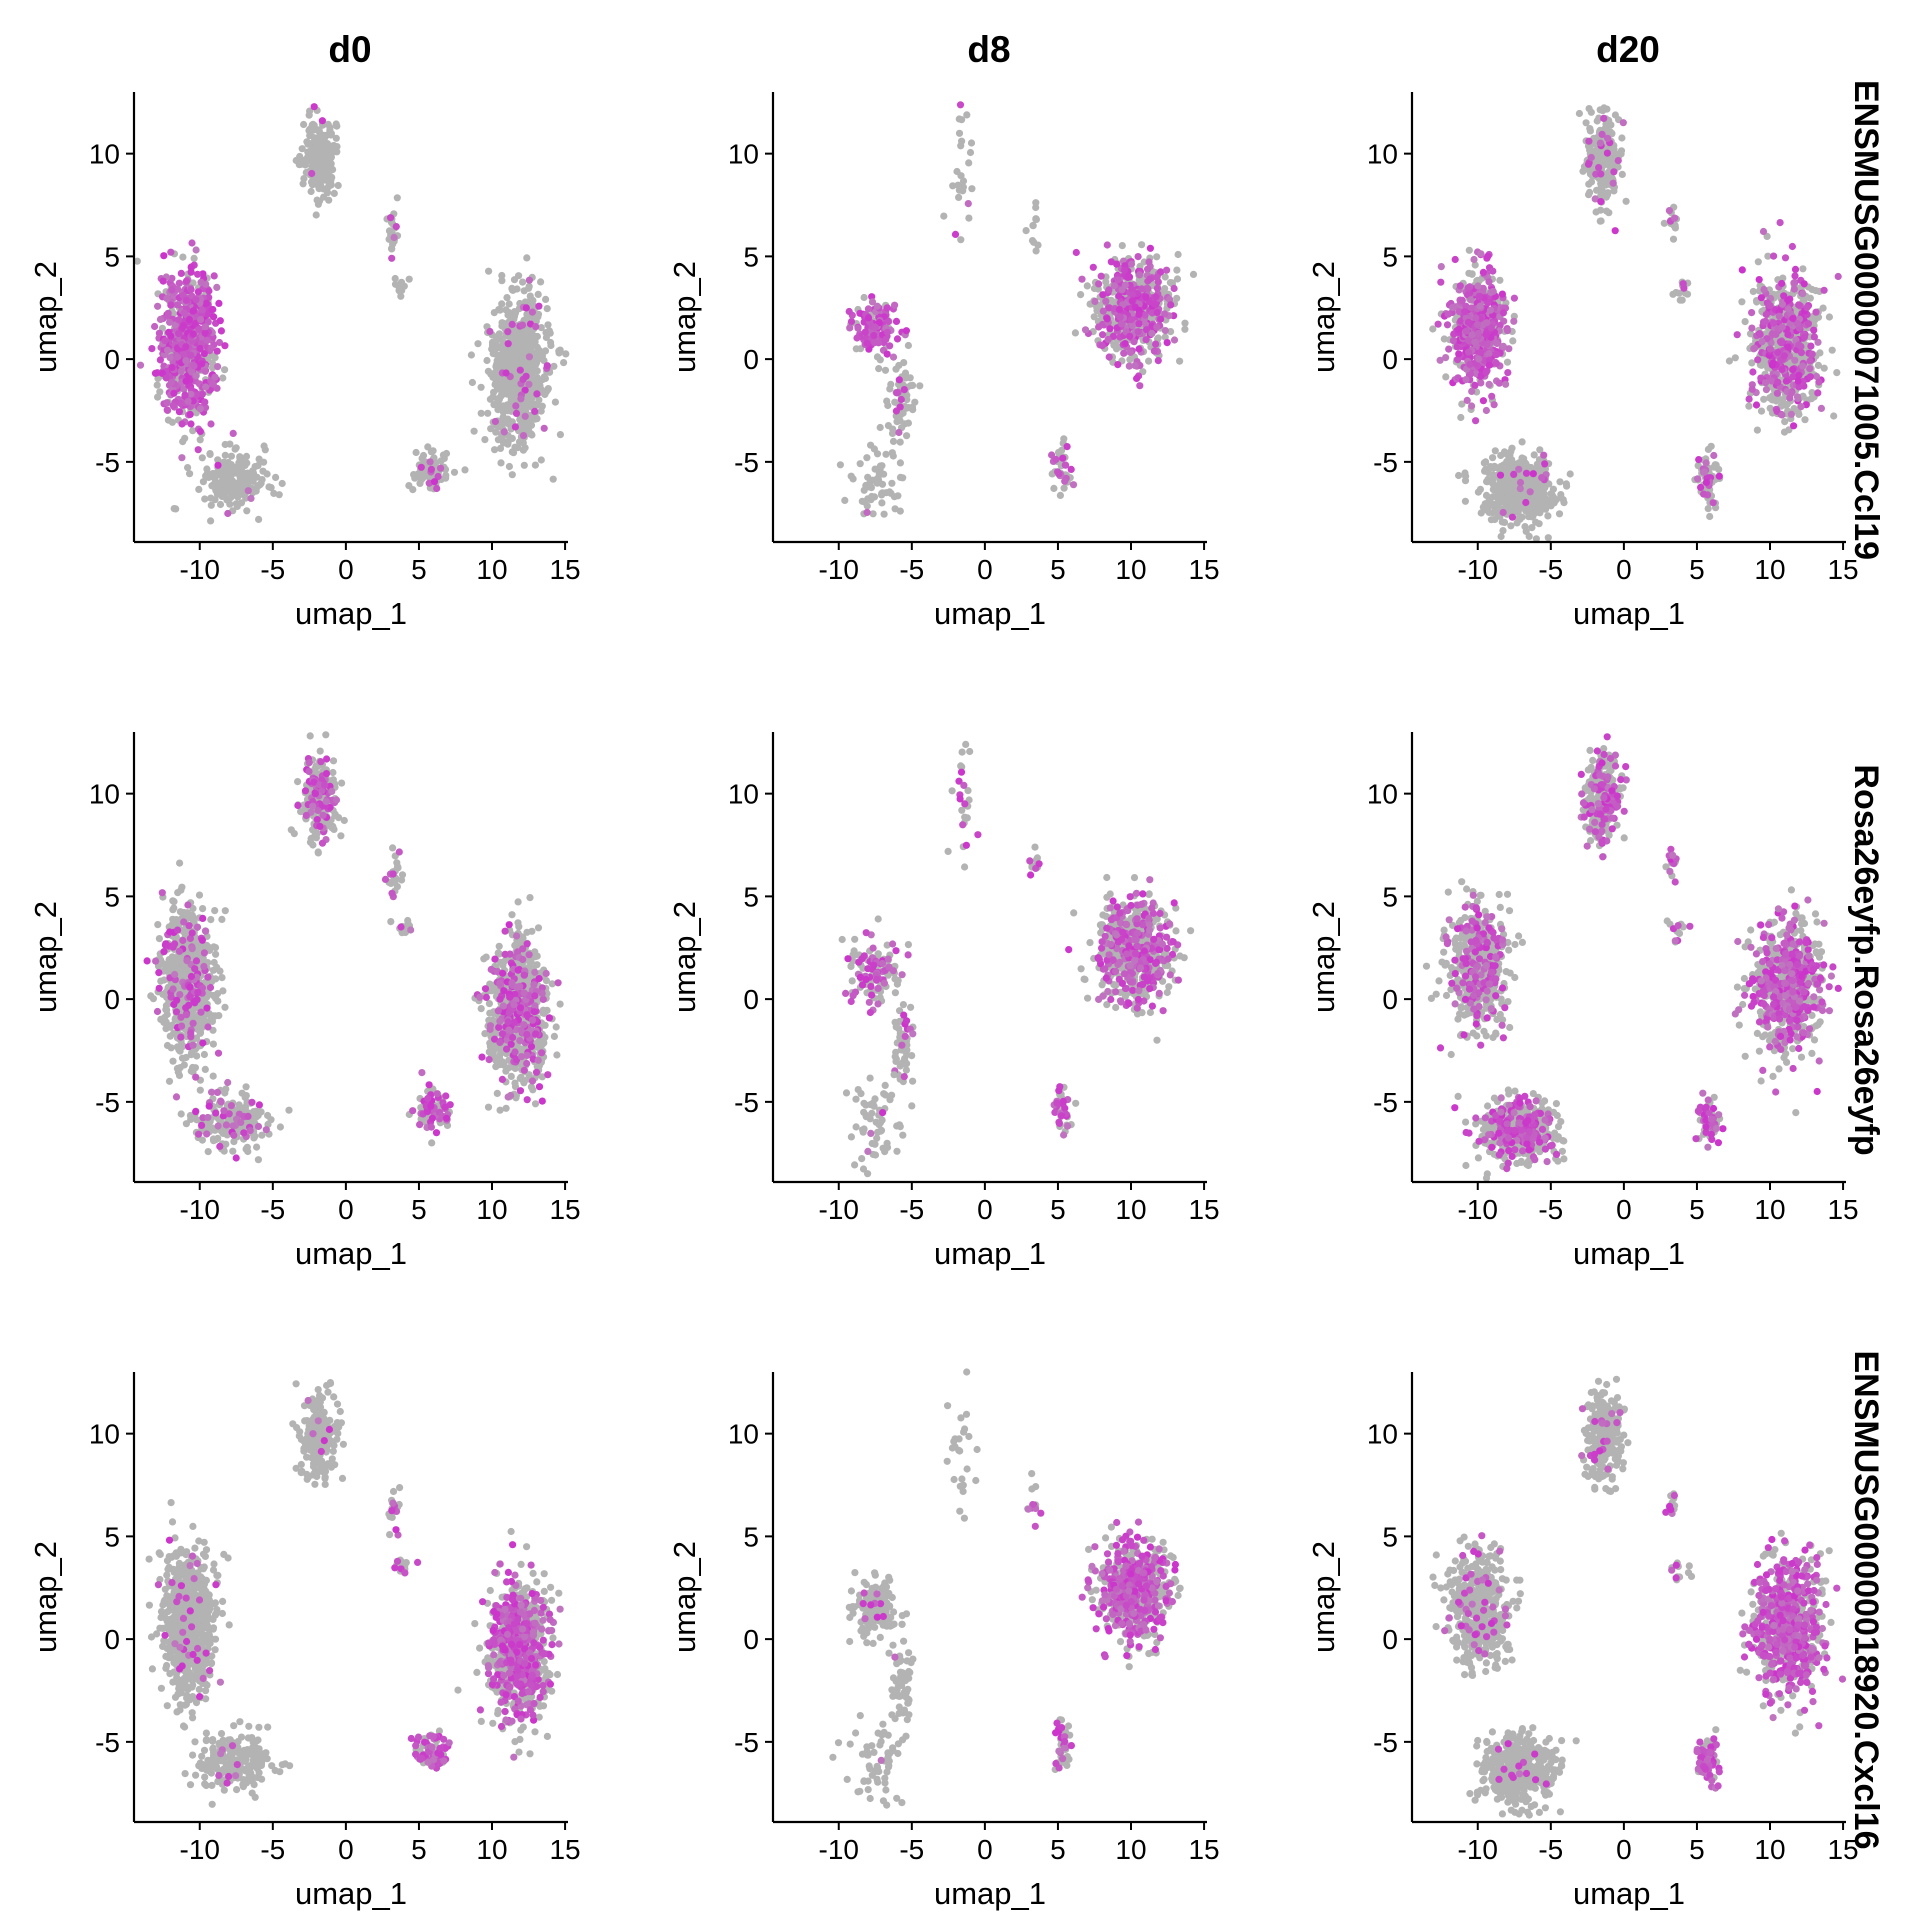  I want to click on y-tick-label: 5, so click(112, 256).